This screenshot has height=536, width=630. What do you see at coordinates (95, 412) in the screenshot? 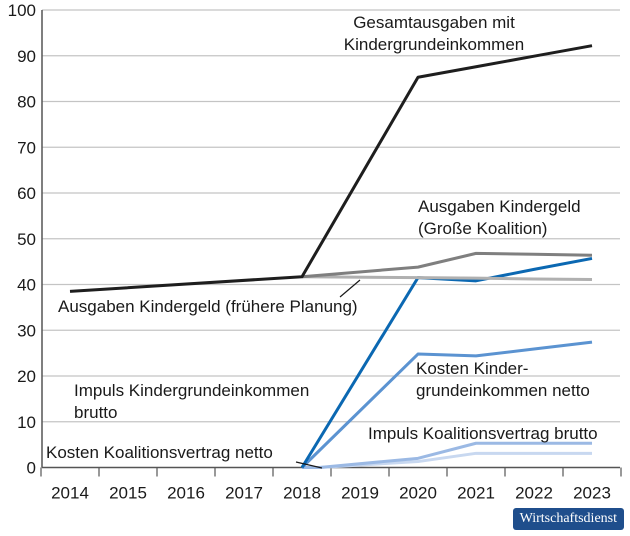
I see `series-label-impuls_kge: brutto` at bounding box center [95, 412].